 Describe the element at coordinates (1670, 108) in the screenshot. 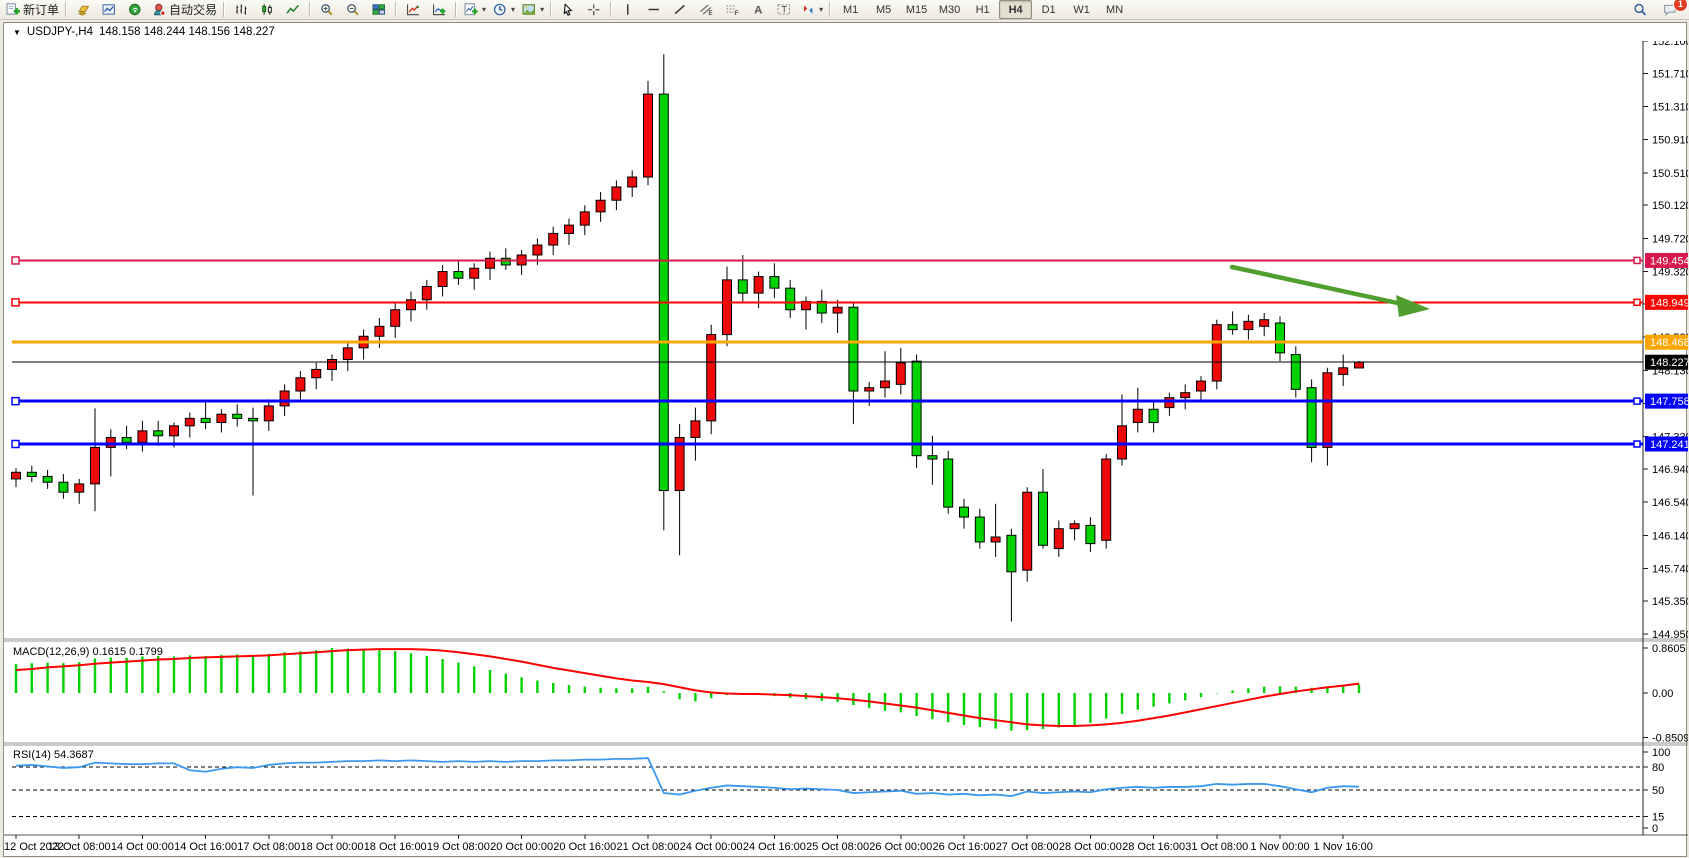

I see `svg-text: 151.310` at that location.